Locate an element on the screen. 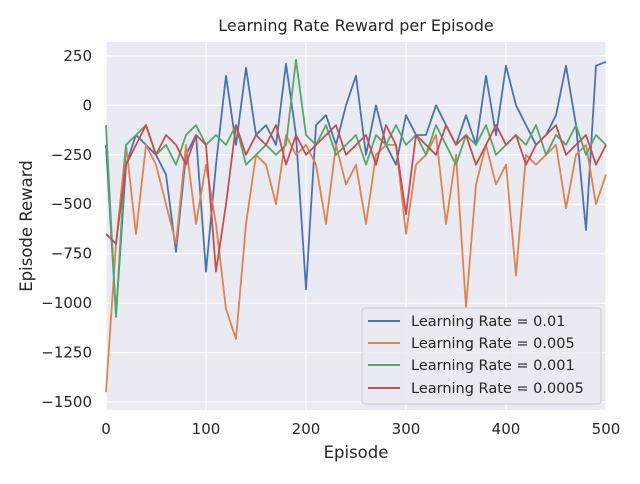 The height and width of the screenshot is (484, 640). y-tick-label: −750 is located at coordinates (71, 254).